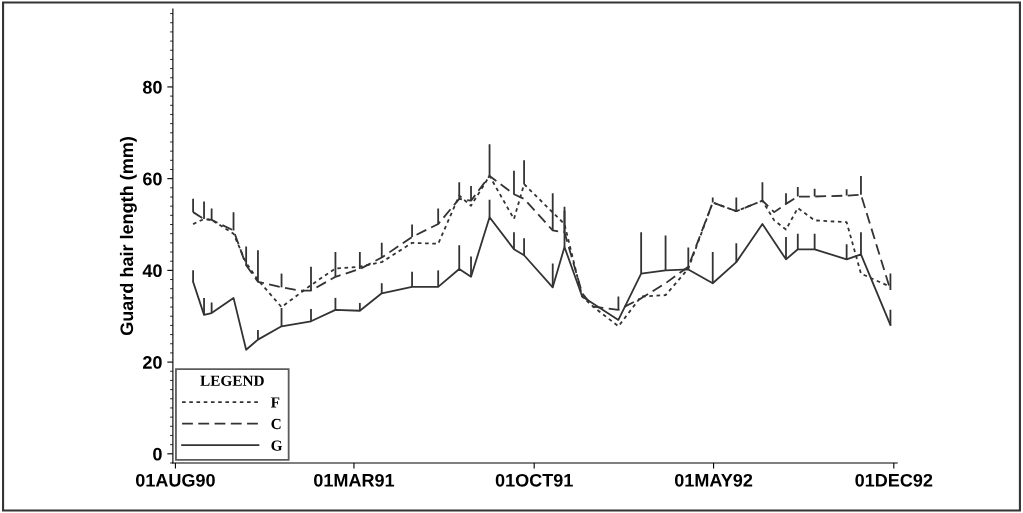 Image resolution: width=1023 pixels, height=513 pixels. Describe the element at coordinates (275, 402) in the screenshot. I see `legend-label: F` at that location.